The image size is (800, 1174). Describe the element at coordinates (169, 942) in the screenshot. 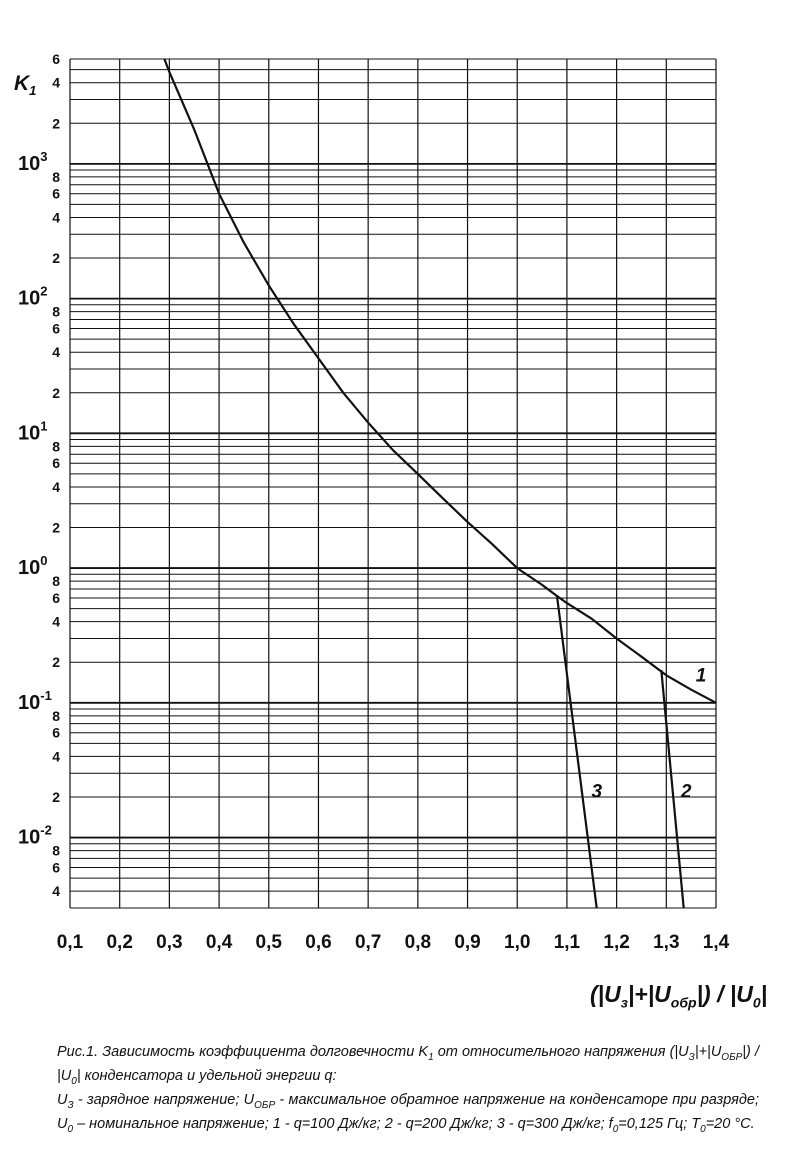

I see `x-tick-label: 0,3` at that location.